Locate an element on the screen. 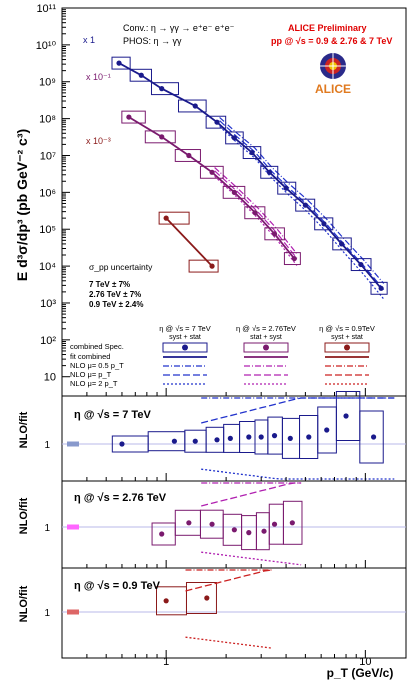 The height and width of the screenshot is (685, 415). legend-marker is located at coordinates (347, 347).